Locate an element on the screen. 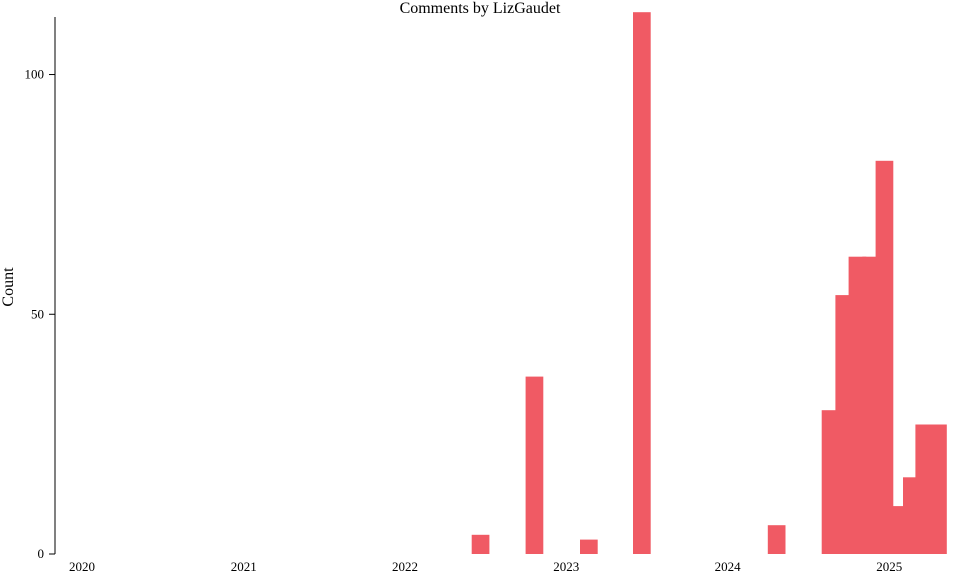 Image resolution: width=960 pixels, height=576 pixels. y-ticks-group: 0 50 100 is located at coordinates (40, 314).